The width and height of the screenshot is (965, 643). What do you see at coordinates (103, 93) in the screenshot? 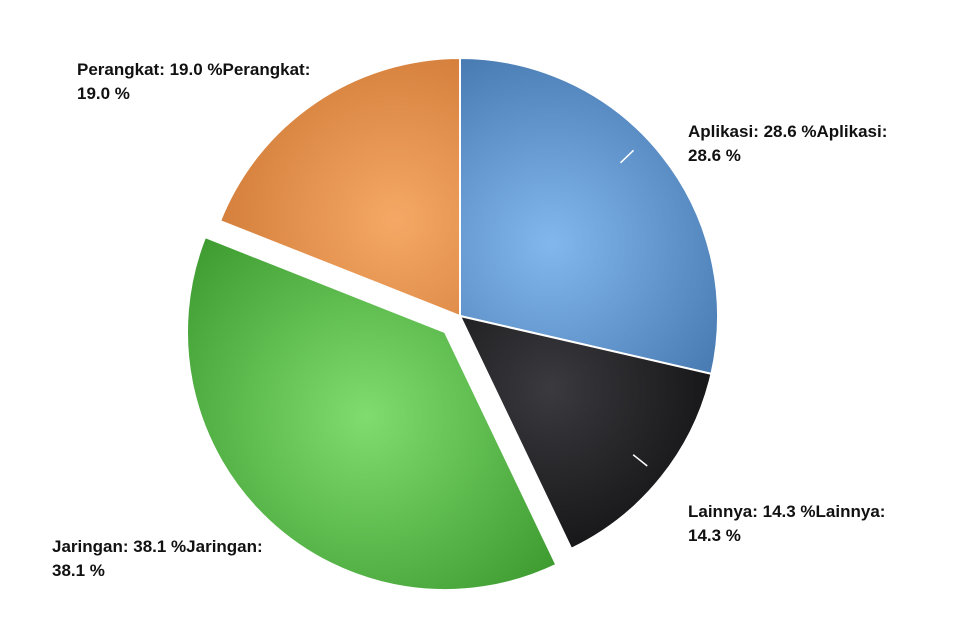
I see `slice-label-perangkat-line2: 19.0 %` at bounding box center [103, 93].